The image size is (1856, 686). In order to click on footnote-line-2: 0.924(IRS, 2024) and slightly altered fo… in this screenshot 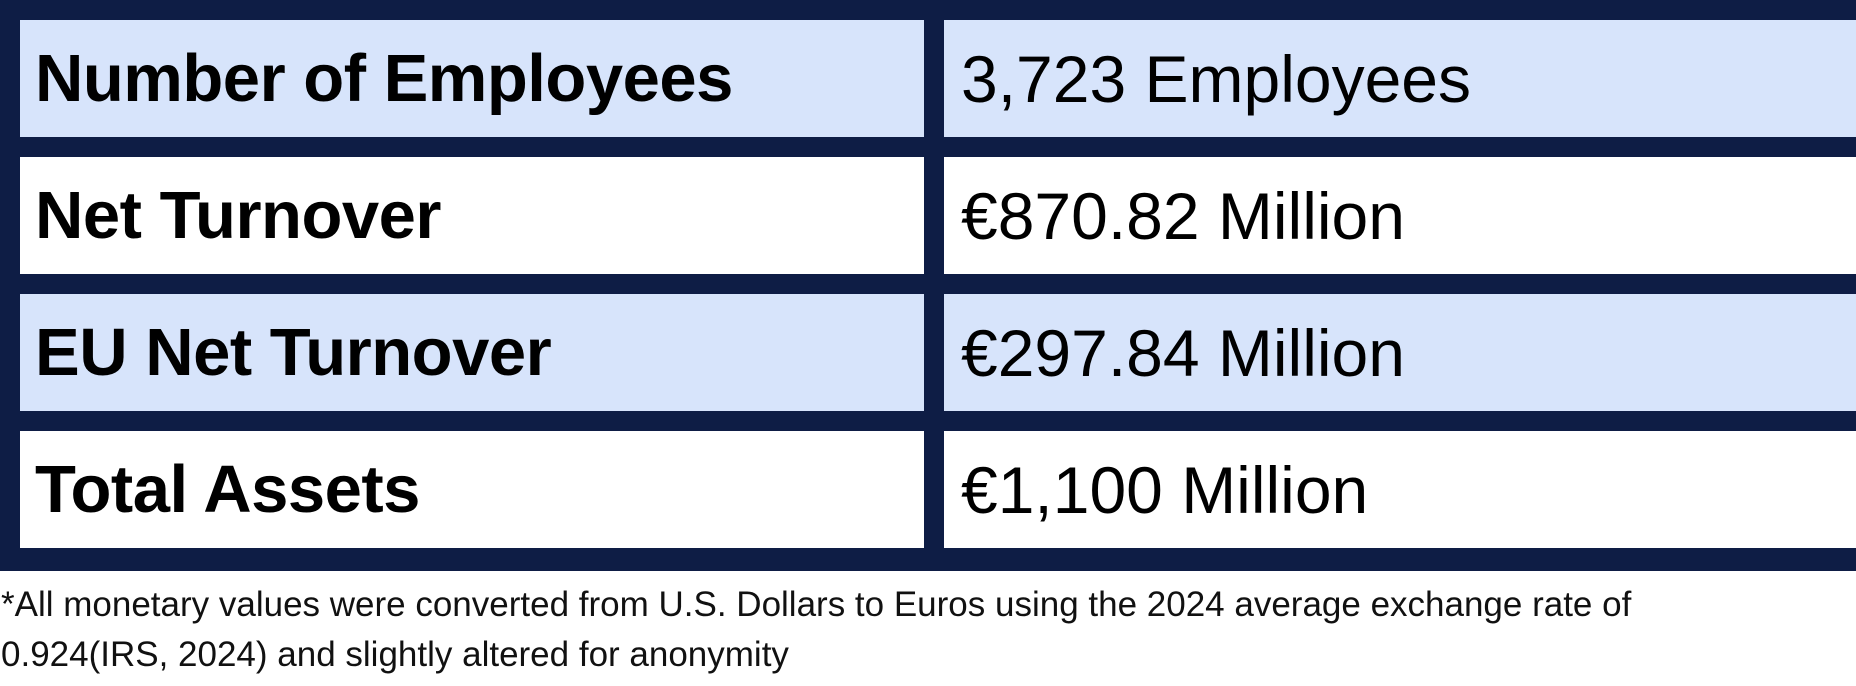, I will do `click(395, 654)`.